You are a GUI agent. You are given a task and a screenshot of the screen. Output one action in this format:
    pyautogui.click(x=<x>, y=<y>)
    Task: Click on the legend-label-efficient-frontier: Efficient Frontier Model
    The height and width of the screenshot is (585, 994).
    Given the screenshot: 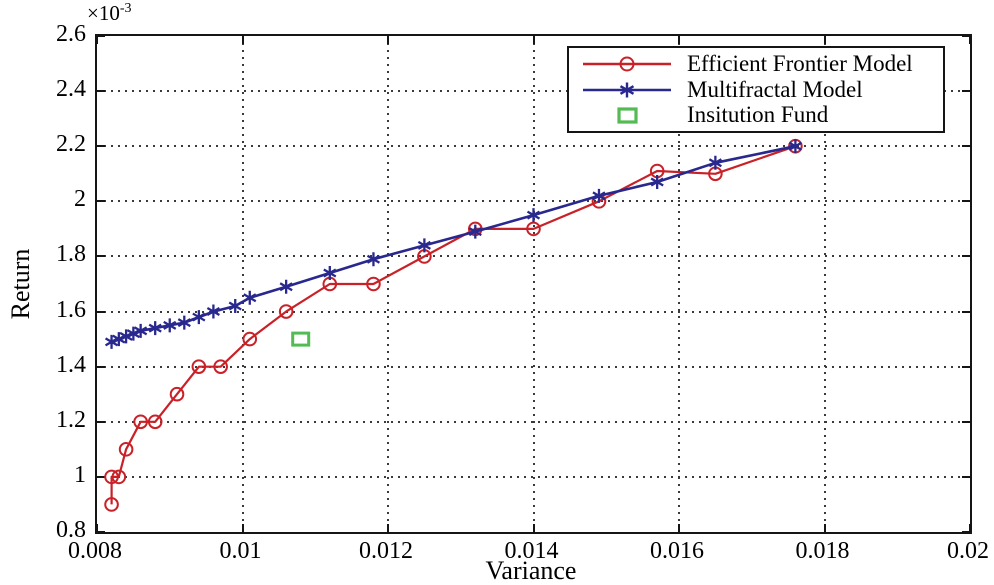 What is the action you would take?
    pyautogui.click(x=800, y=63)
    